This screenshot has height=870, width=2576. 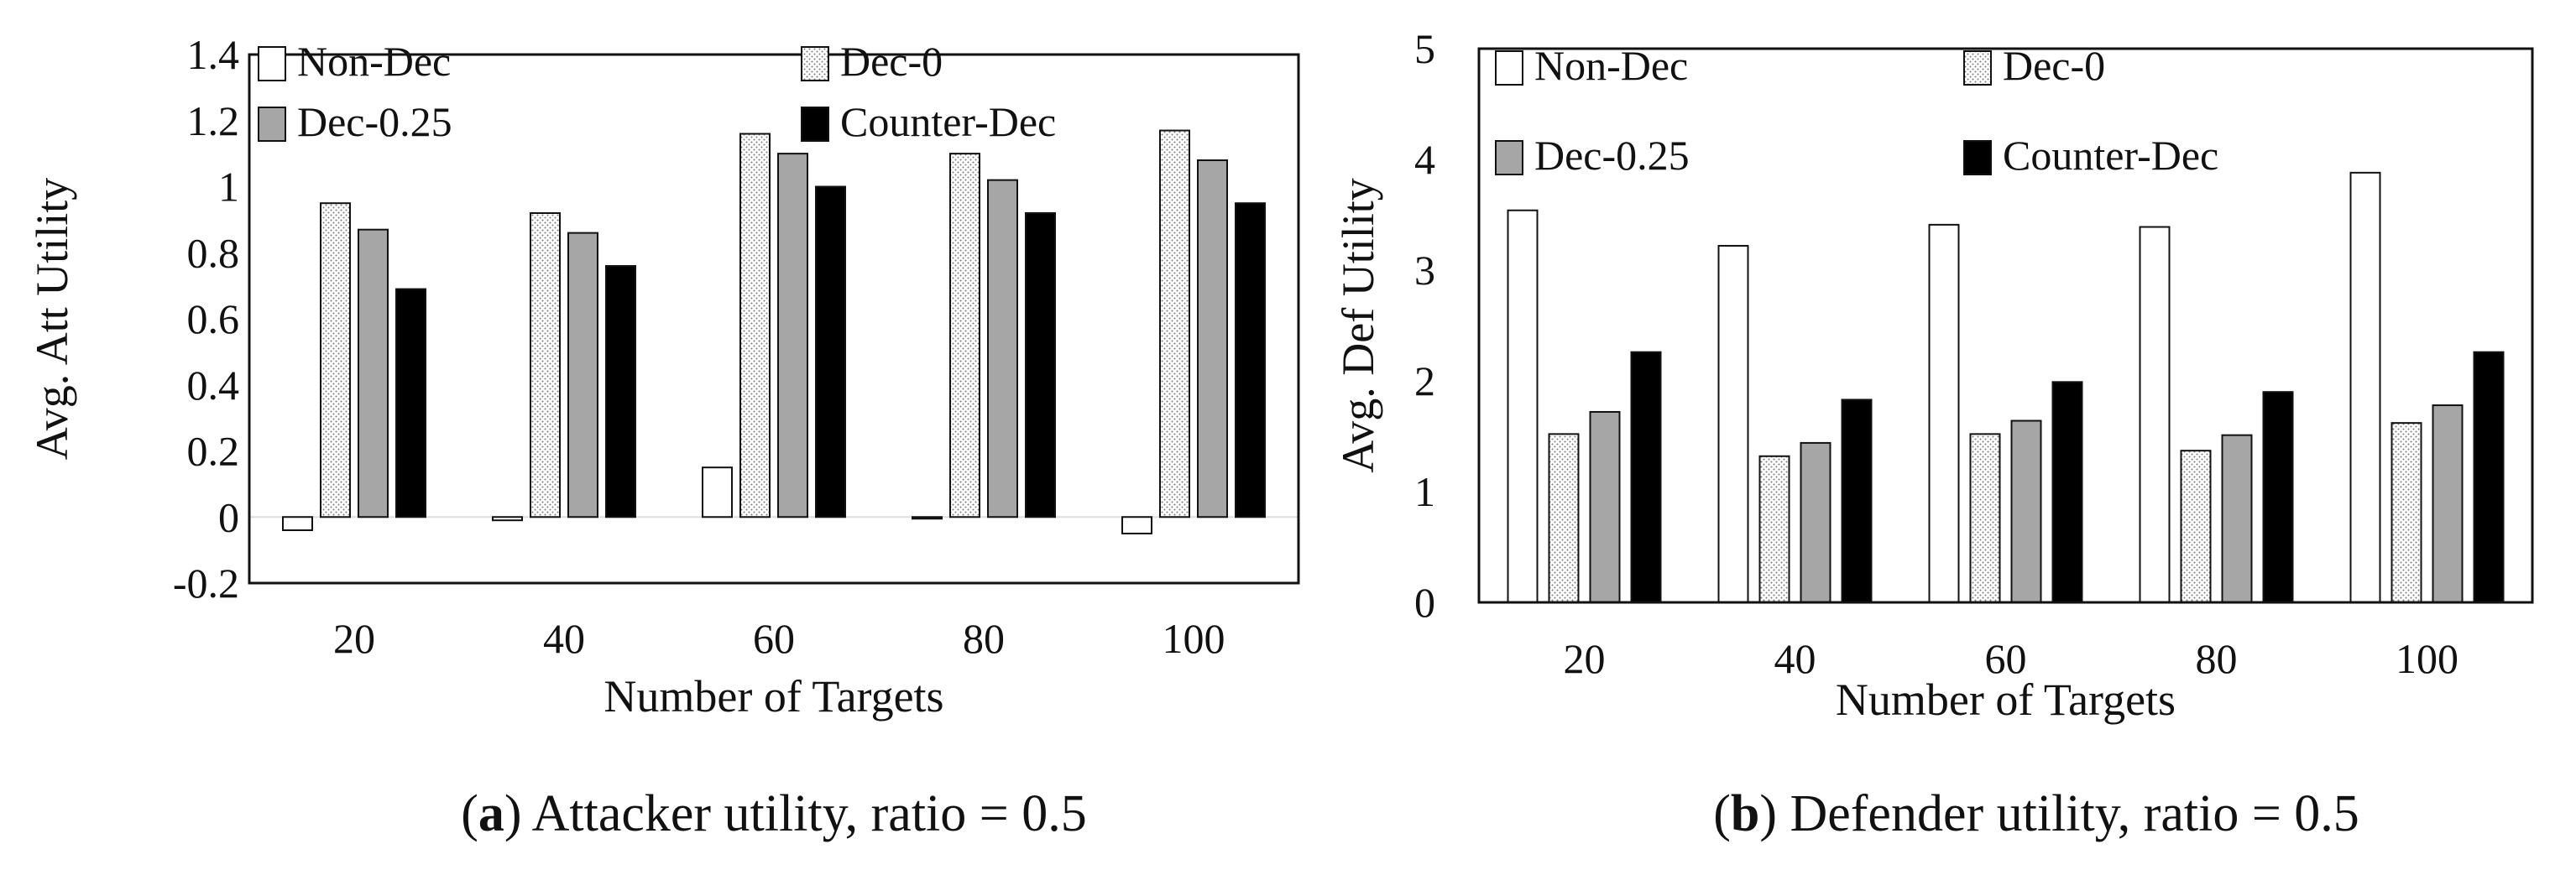 What do you see at coordinates (213, 451) in the screenshot?
I see `y-tick-label: 0.2` at bounding box center [213, 451].